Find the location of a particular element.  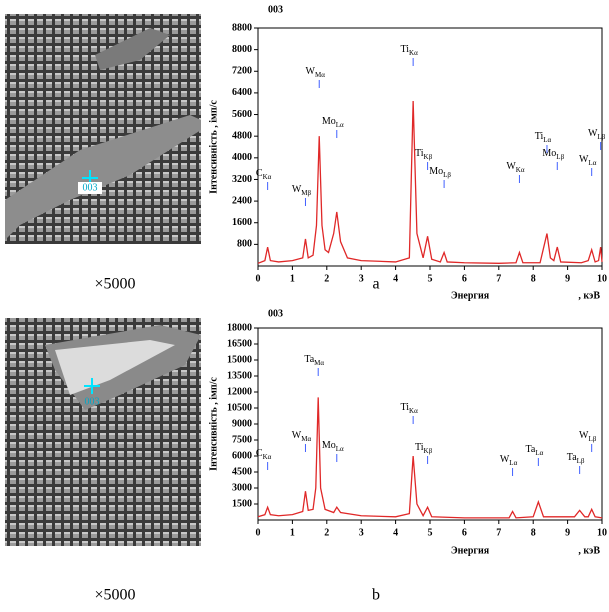

magnification: ×5000 is located at coordinates (114, 284).